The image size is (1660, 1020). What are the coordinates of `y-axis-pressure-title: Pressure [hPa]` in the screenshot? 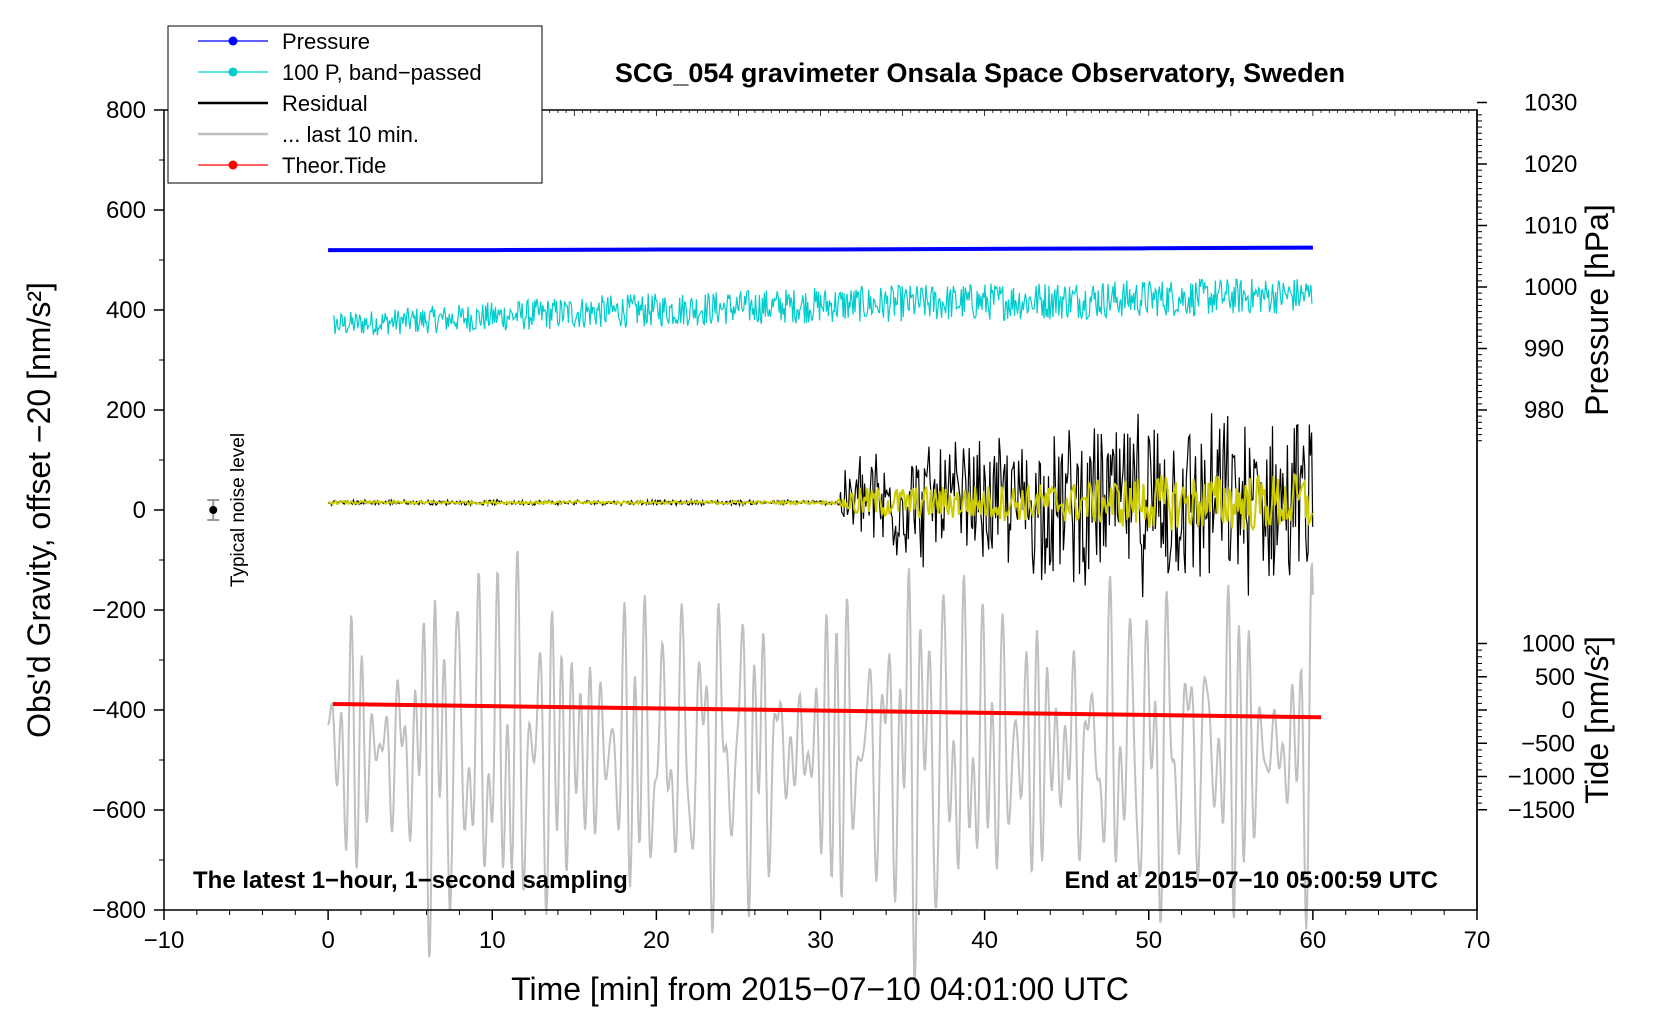 It's located at (1597, 310).